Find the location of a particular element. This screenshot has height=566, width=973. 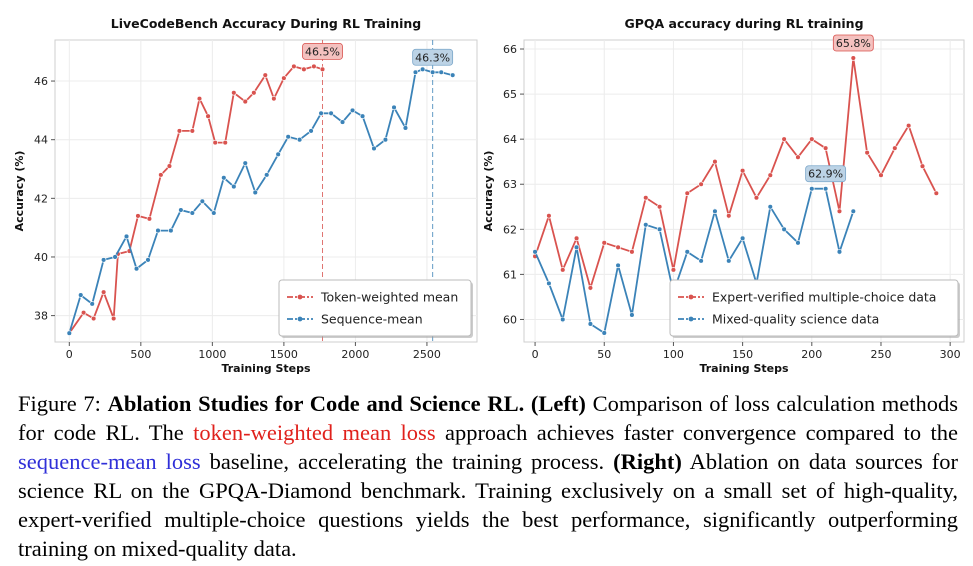

y-tick-label: 66 is located at coordinates (510, 49).